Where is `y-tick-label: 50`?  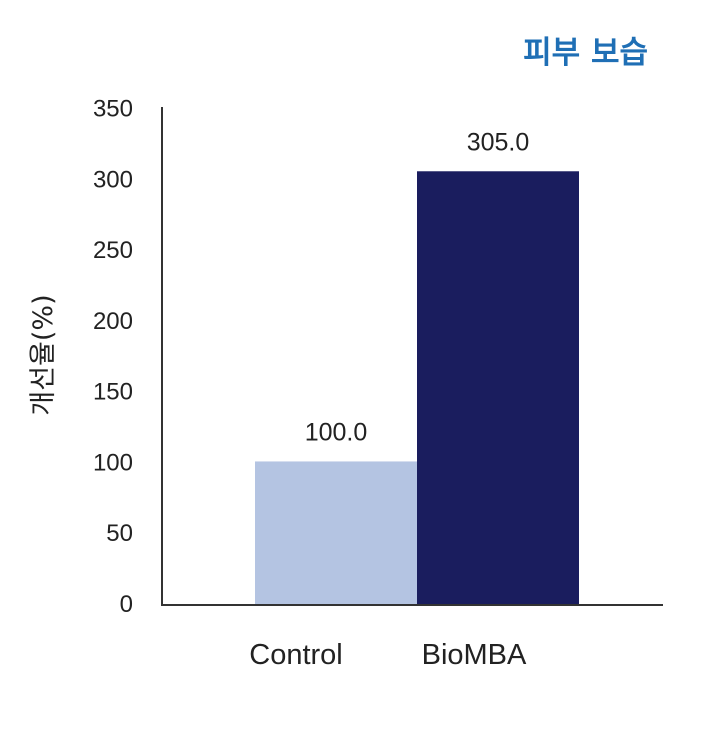 y-tick-label: 50 is located at coordinates (119, 533).